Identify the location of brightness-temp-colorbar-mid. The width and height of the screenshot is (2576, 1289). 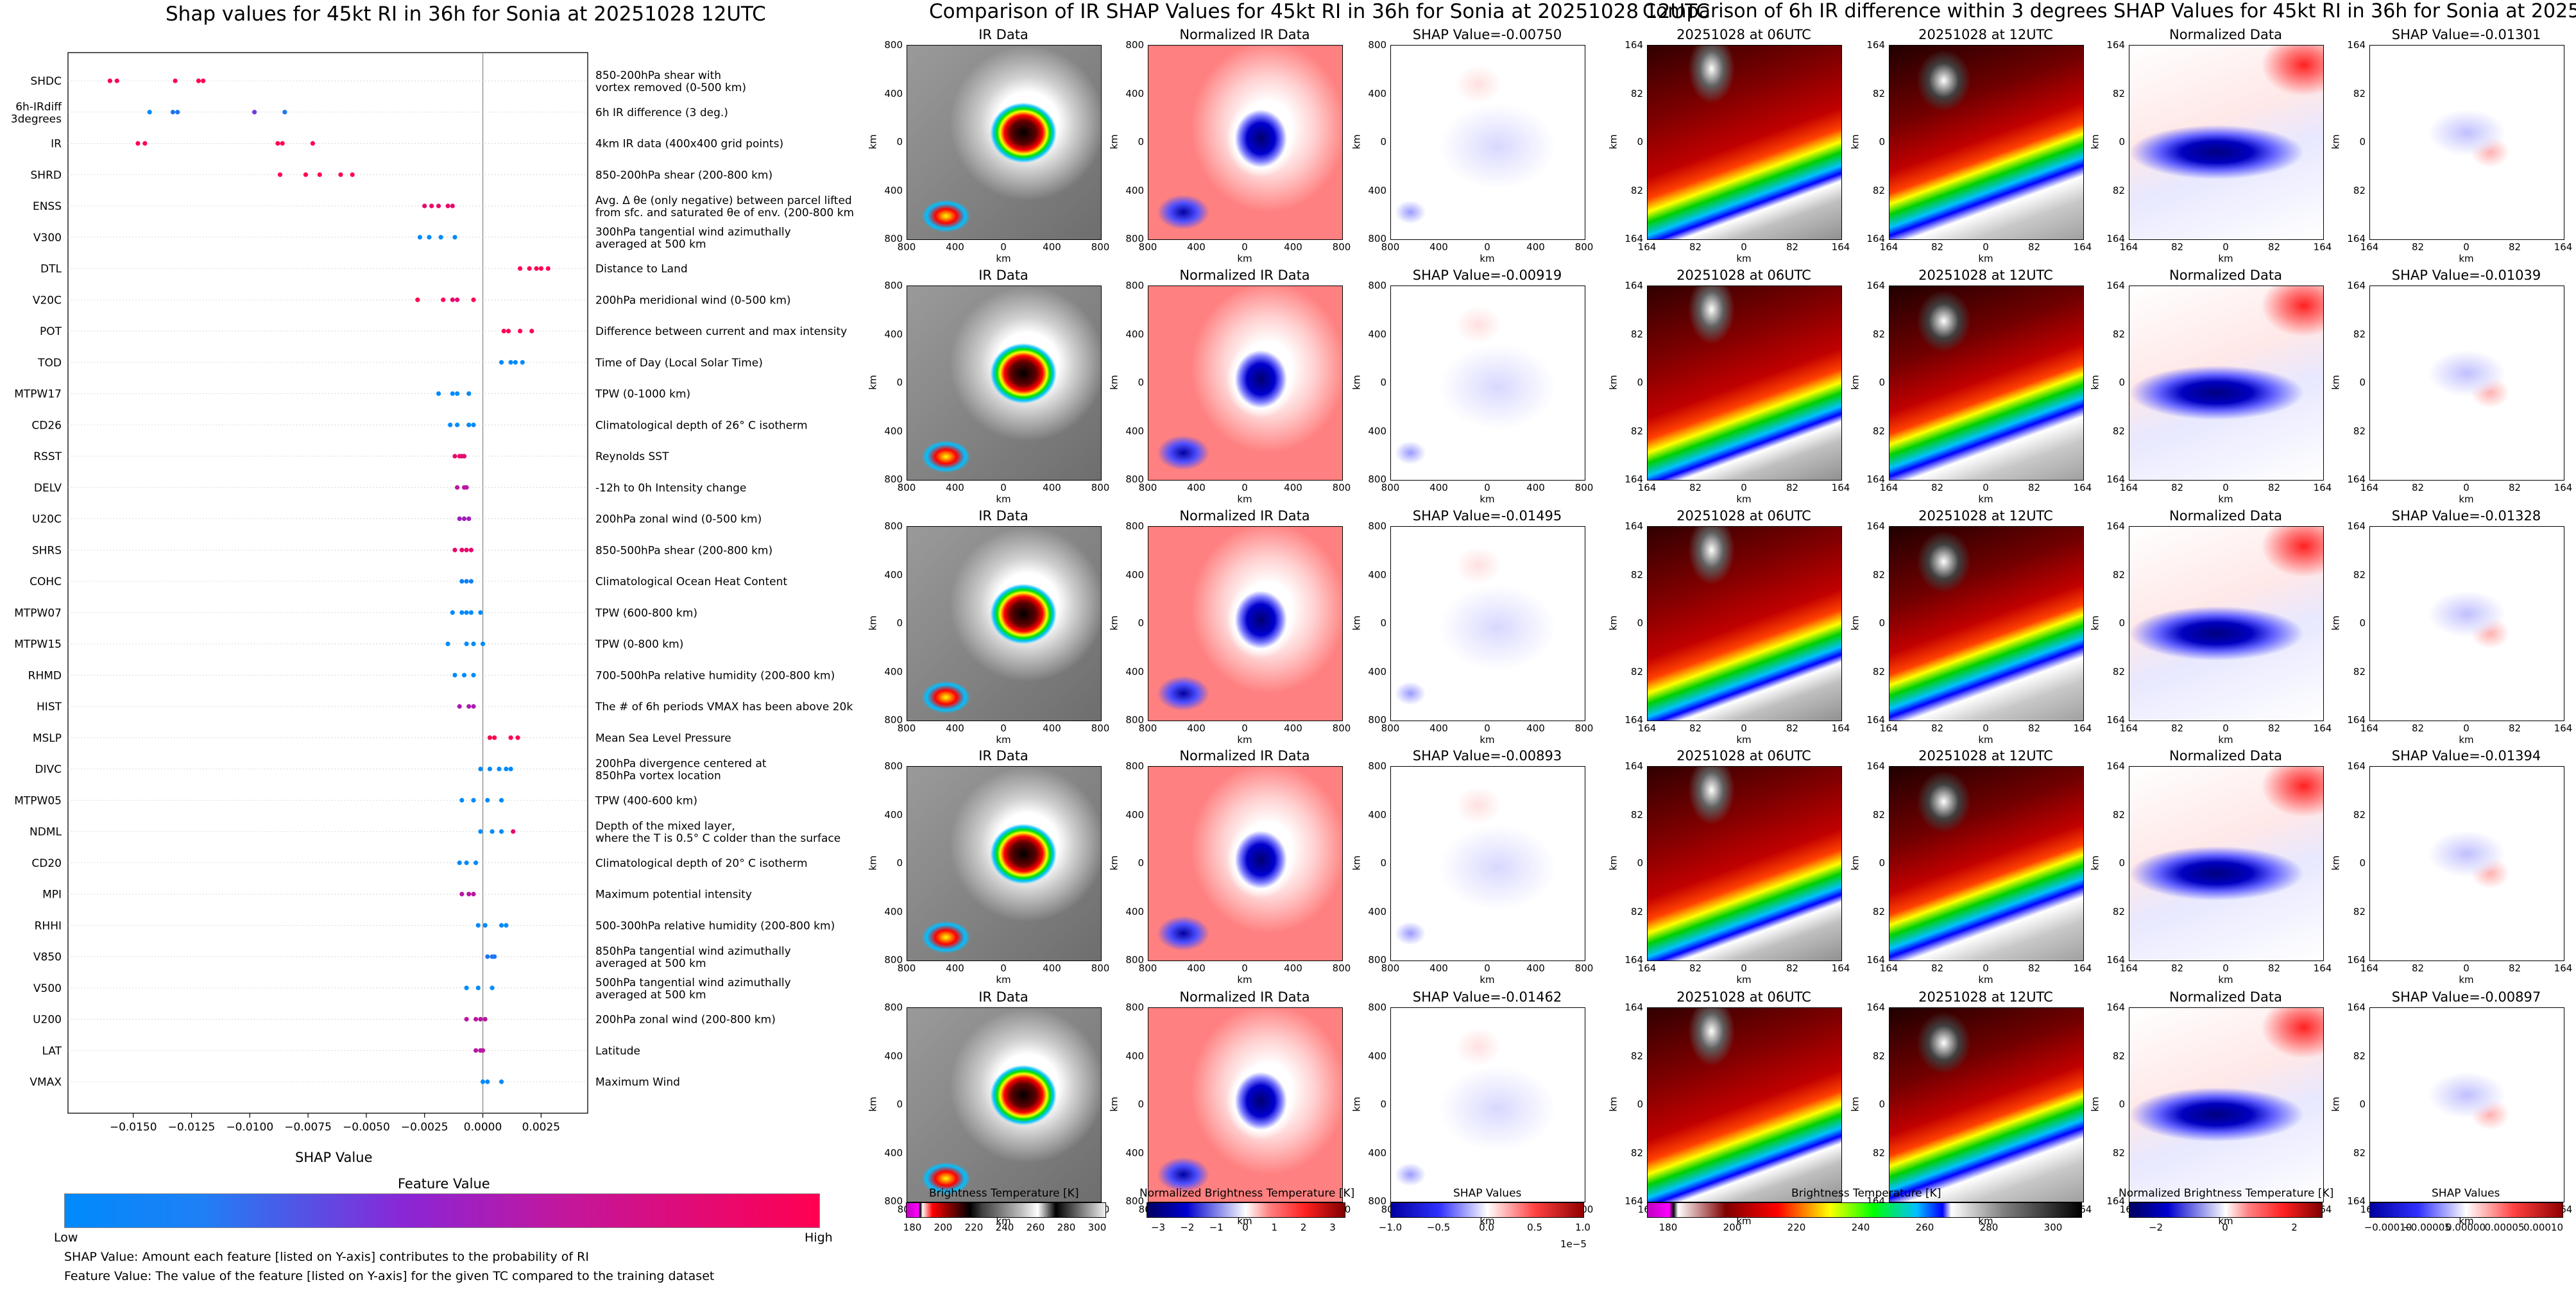
(1006, 1210).